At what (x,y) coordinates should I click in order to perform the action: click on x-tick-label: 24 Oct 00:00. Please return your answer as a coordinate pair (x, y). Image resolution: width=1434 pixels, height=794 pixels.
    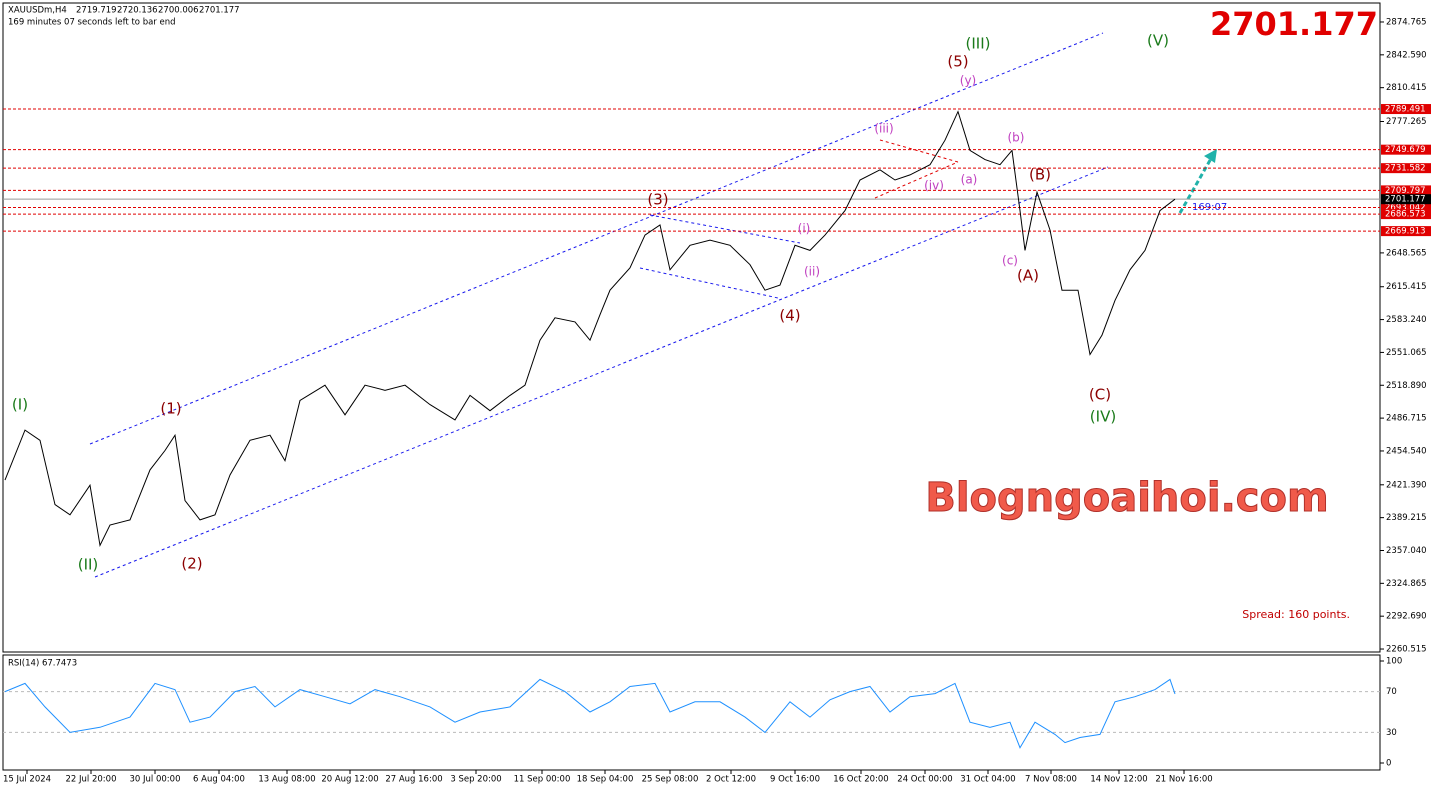
    Looking at the image, I should click on (924, 780).